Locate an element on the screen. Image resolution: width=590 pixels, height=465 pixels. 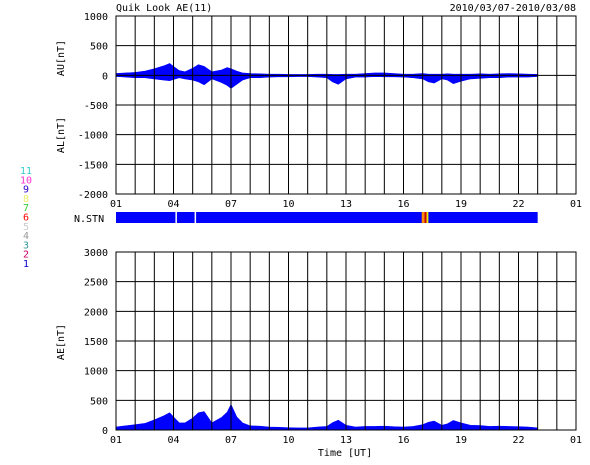
ae-series-area is located at coordinates (326, 417).